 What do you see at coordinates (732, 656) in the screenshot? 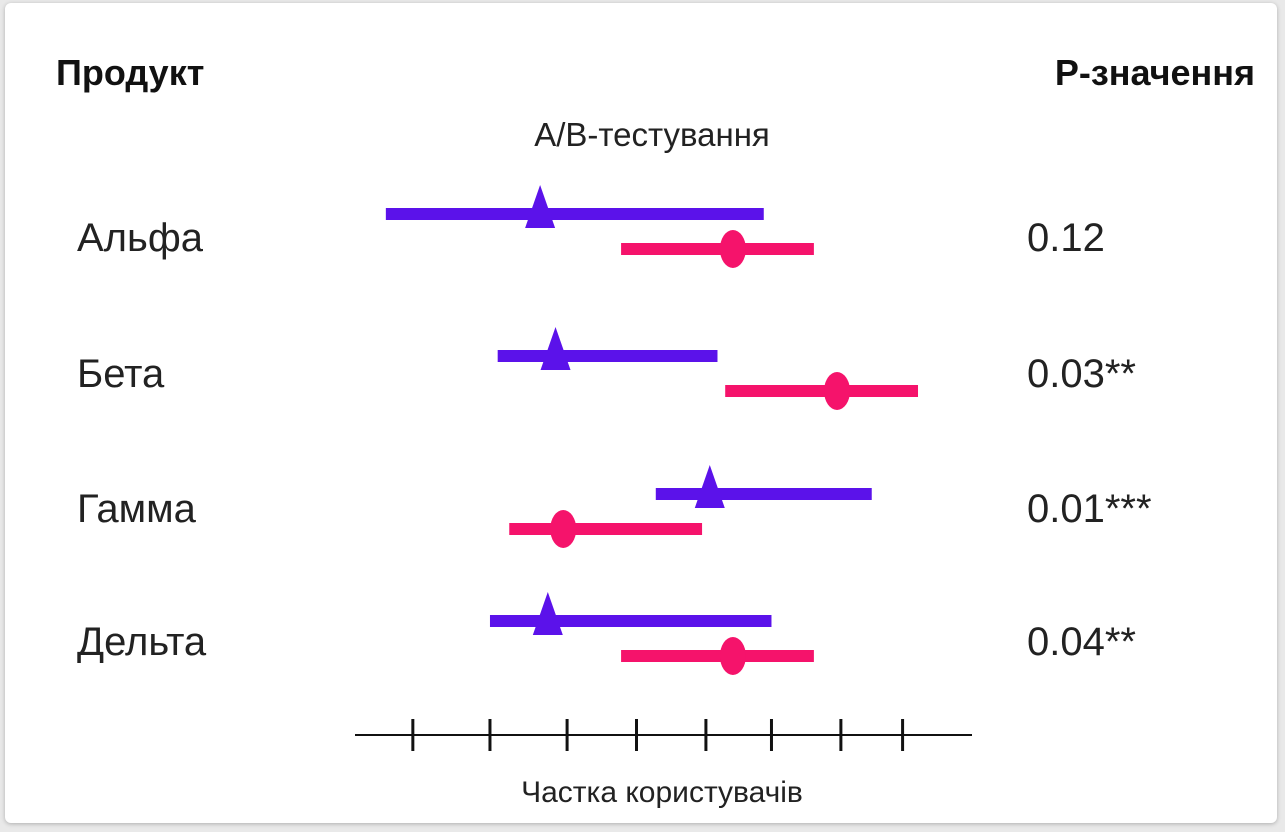
I see `delta-circle-estimate` at bounding box center [732, 656].